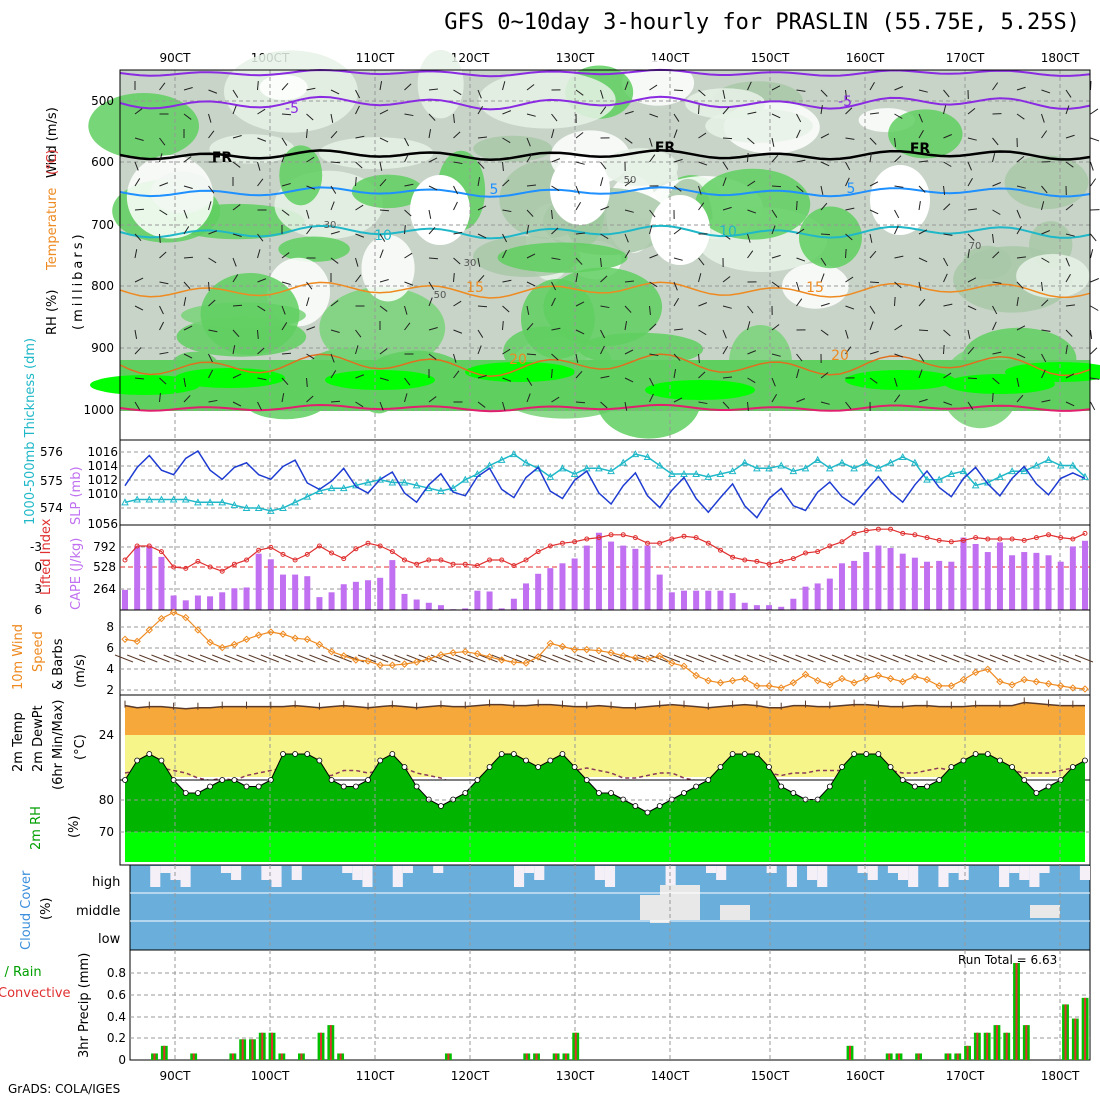 The image size is (1100, 1100). I want to click on bottom-x-tick-label: 130CT, so click(575, 1076).